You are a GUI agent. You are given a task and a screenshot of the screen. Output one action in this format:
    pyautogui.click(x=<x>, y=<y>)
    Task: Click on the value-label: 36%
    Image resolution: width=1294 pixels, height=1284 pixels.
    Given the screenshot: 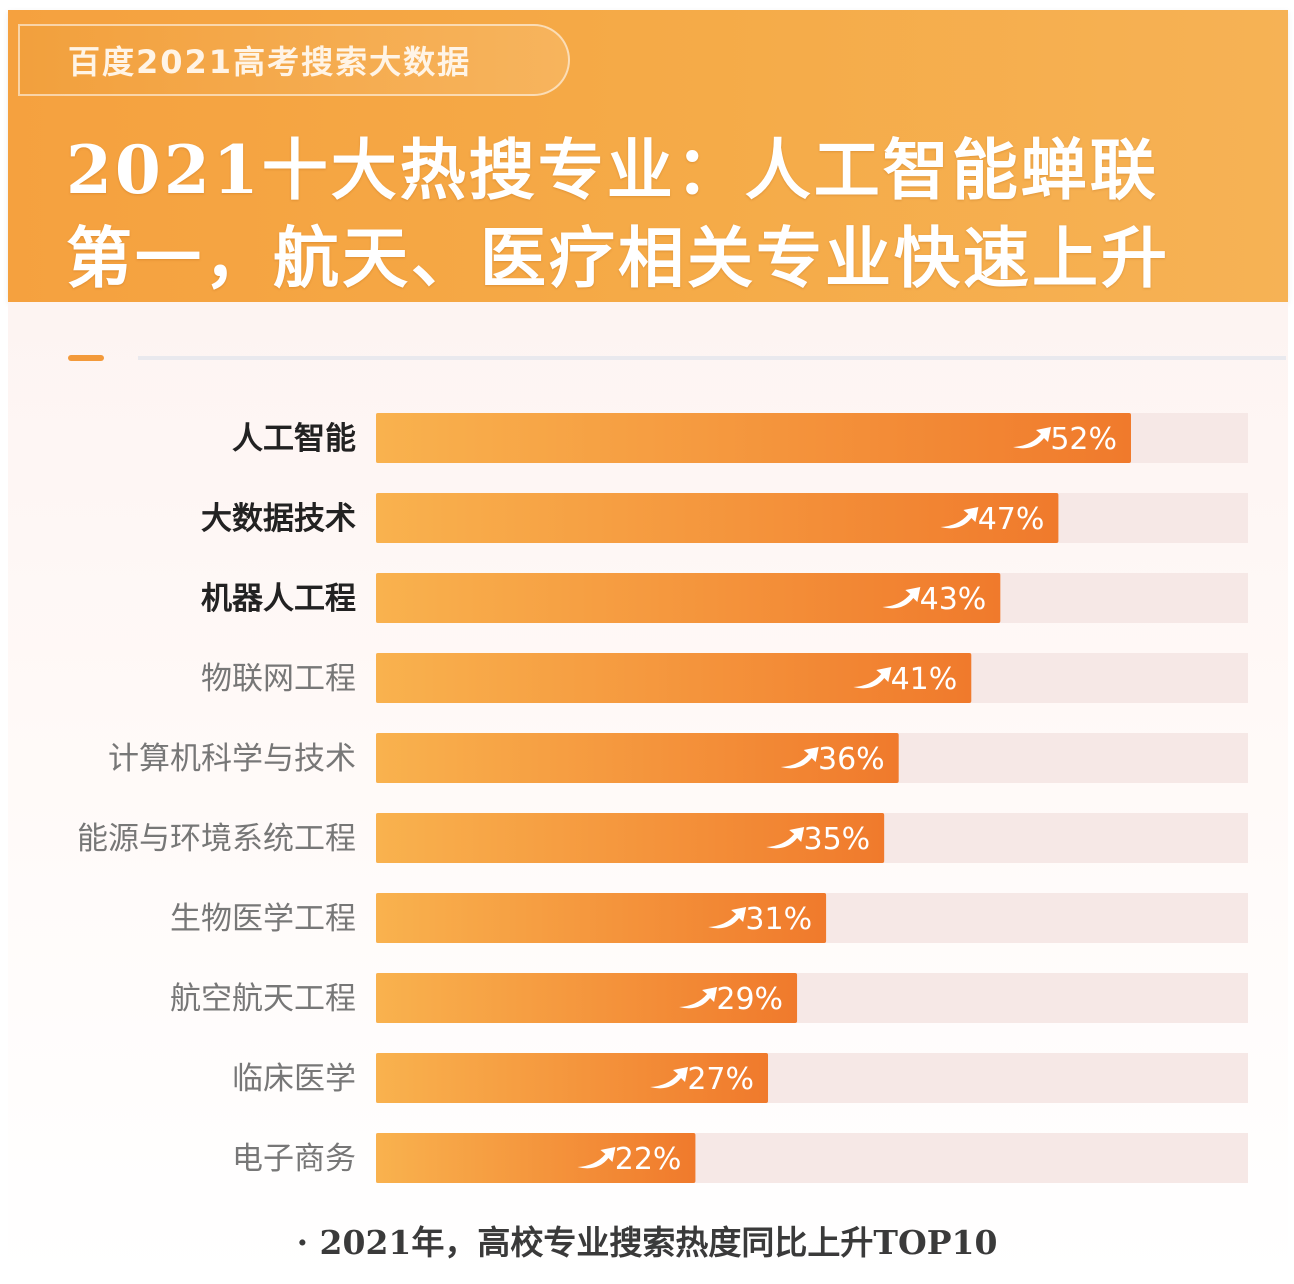 What is the action you would take?
    pyautogui.click(x=851, y=759)
    